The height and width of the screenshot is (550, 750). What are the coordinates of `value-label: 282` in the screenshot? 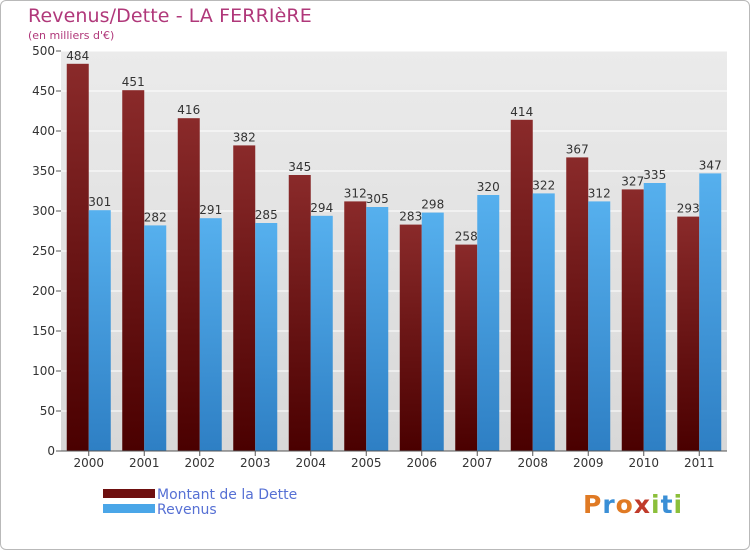 It's located at (155, 217).